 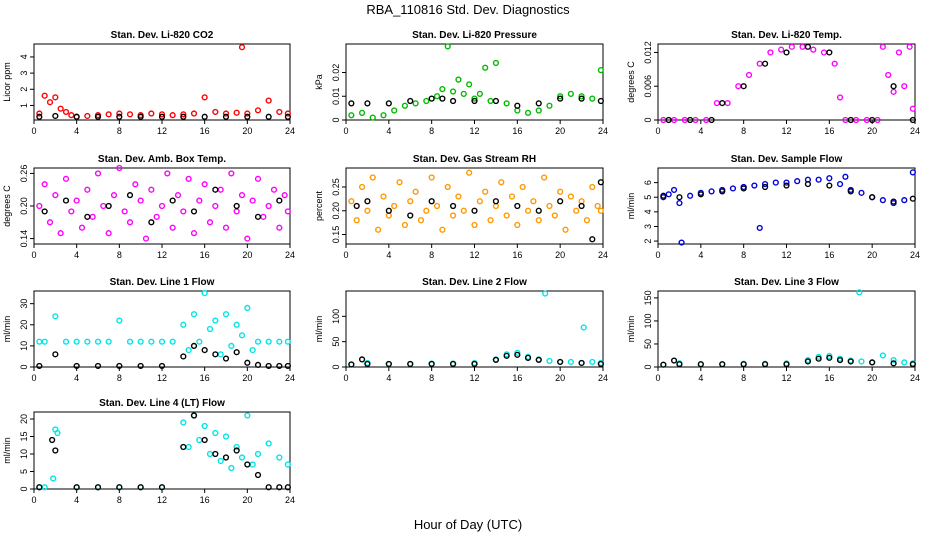 What do you see at coordinates (648, 226) in the screenshot?
I see `y-tick-label: 3` at bounding box center [648, 226].